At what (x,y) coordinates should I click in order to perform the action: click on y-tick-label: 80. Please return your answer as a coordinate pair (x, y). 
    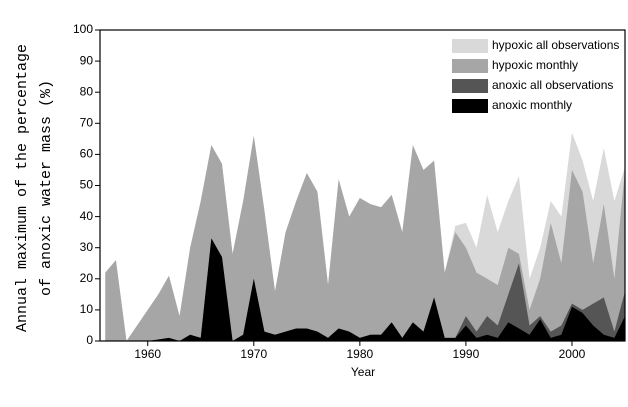
    Looking at the image, I should click on (87, 91).